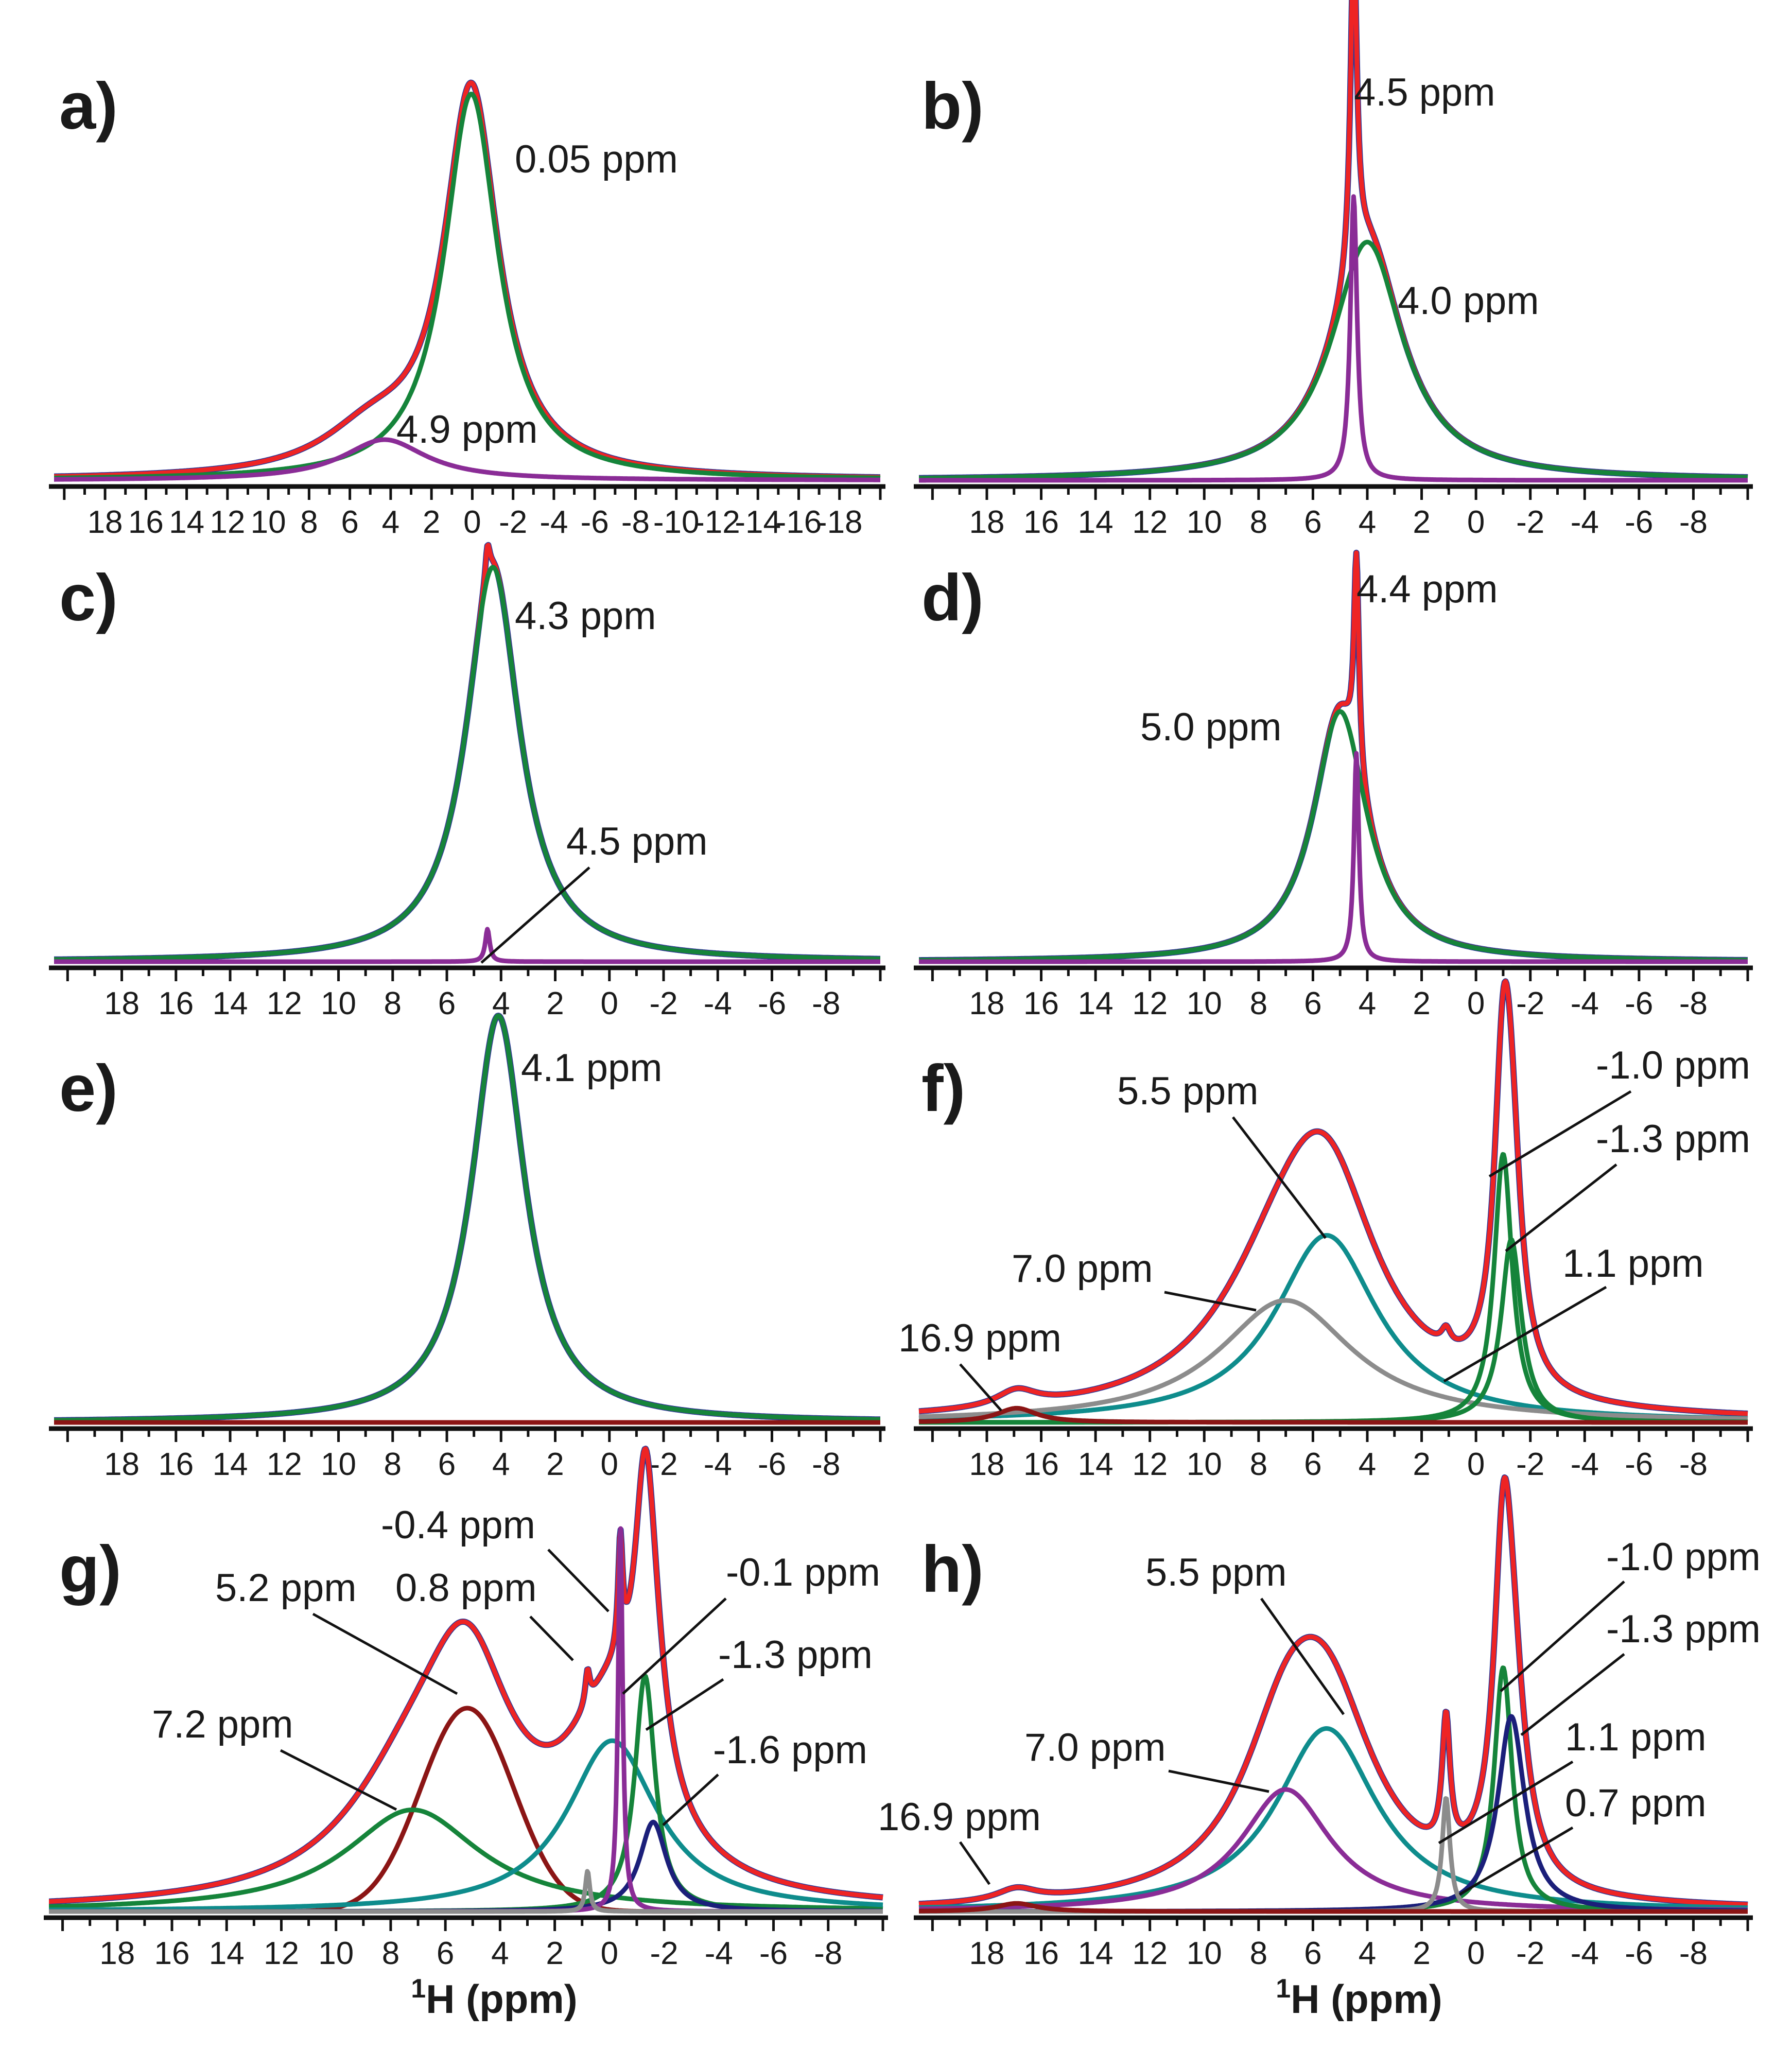 The height and width of the screenshot is (2050, 1792). What do you see at coordinates (467, 753) in the screenshot?
I see `panel-c-curves` at bounding box center [467, 753].